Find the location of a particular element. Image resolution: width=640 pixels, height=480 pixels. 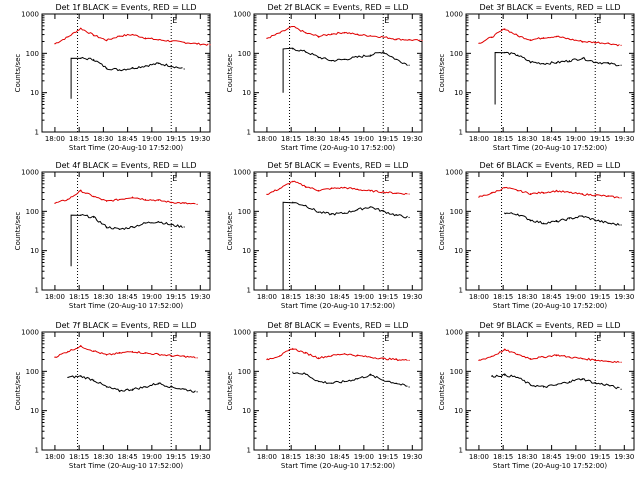

series-lld is located at coordinates (131, 36).